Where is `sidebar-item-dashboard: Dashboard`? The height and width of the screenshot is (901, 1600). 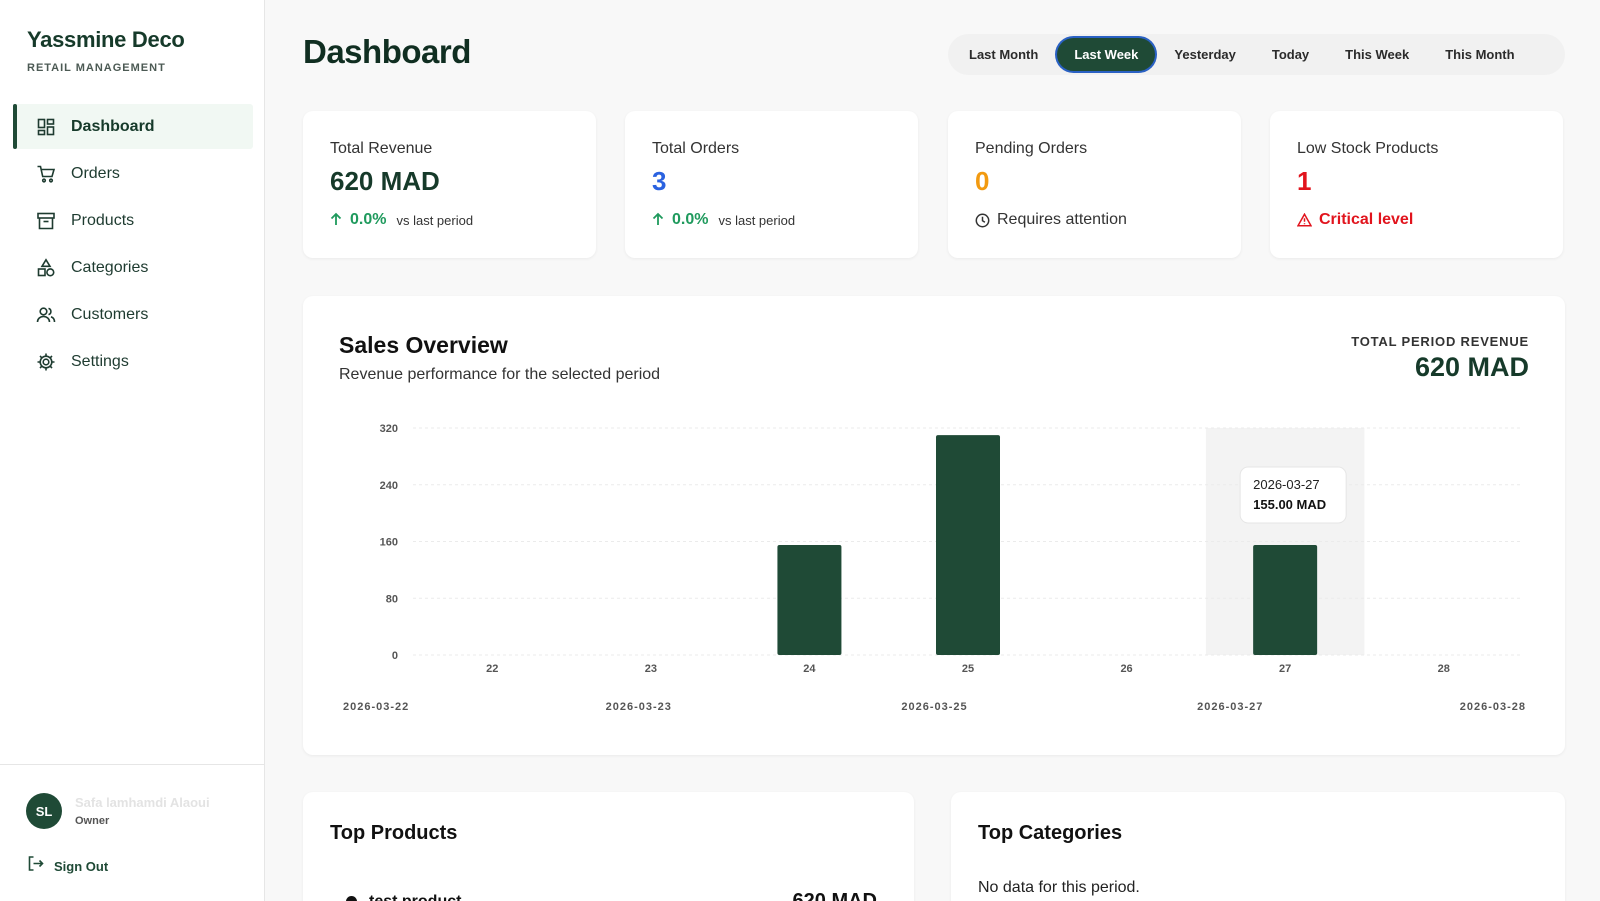 sidebar-item-dashboard: Dashboard is located at coordinates (133, 126).